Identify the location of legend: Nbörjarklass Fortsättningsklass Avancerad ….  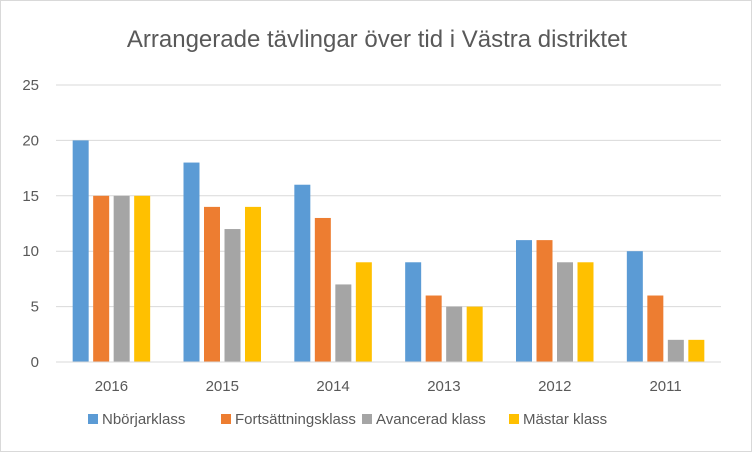
(347, 419).